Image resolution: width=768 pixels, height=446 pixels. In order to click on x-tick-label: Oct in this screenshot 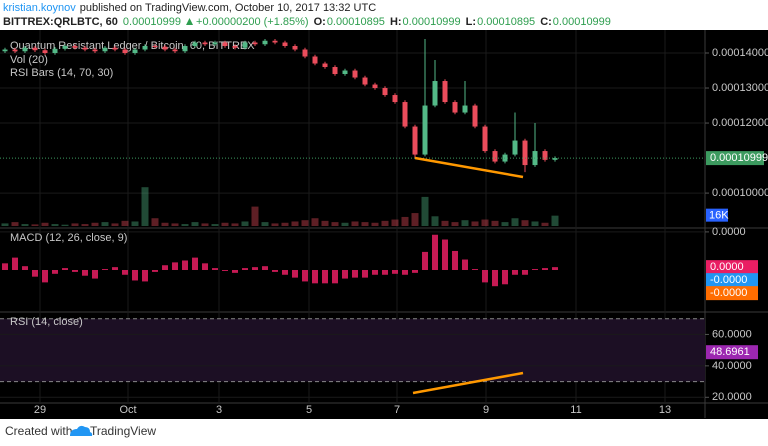, I will do `click(127, 410)`.